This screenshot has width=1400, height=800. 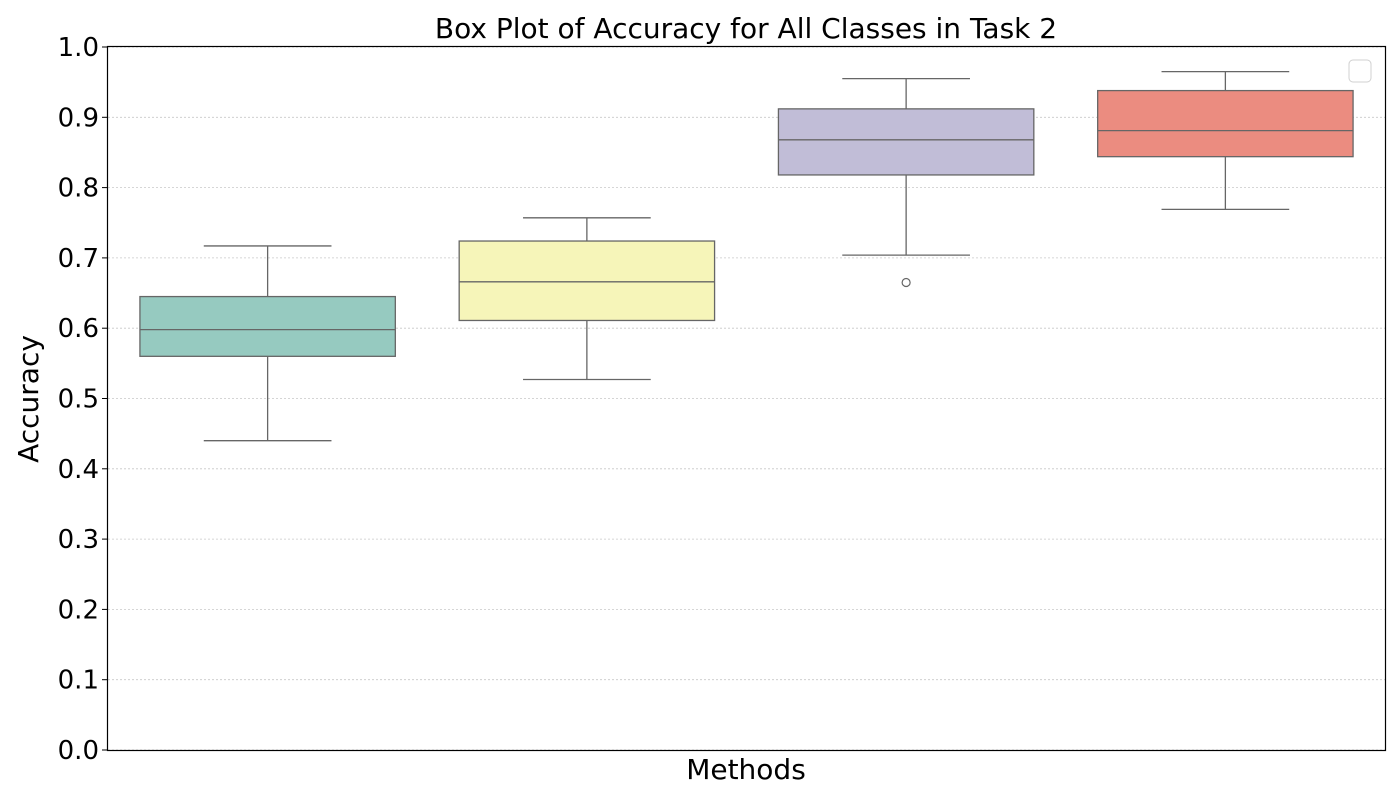 I want to click on y-tick-label: 0.2, so click(x=78, y=610).